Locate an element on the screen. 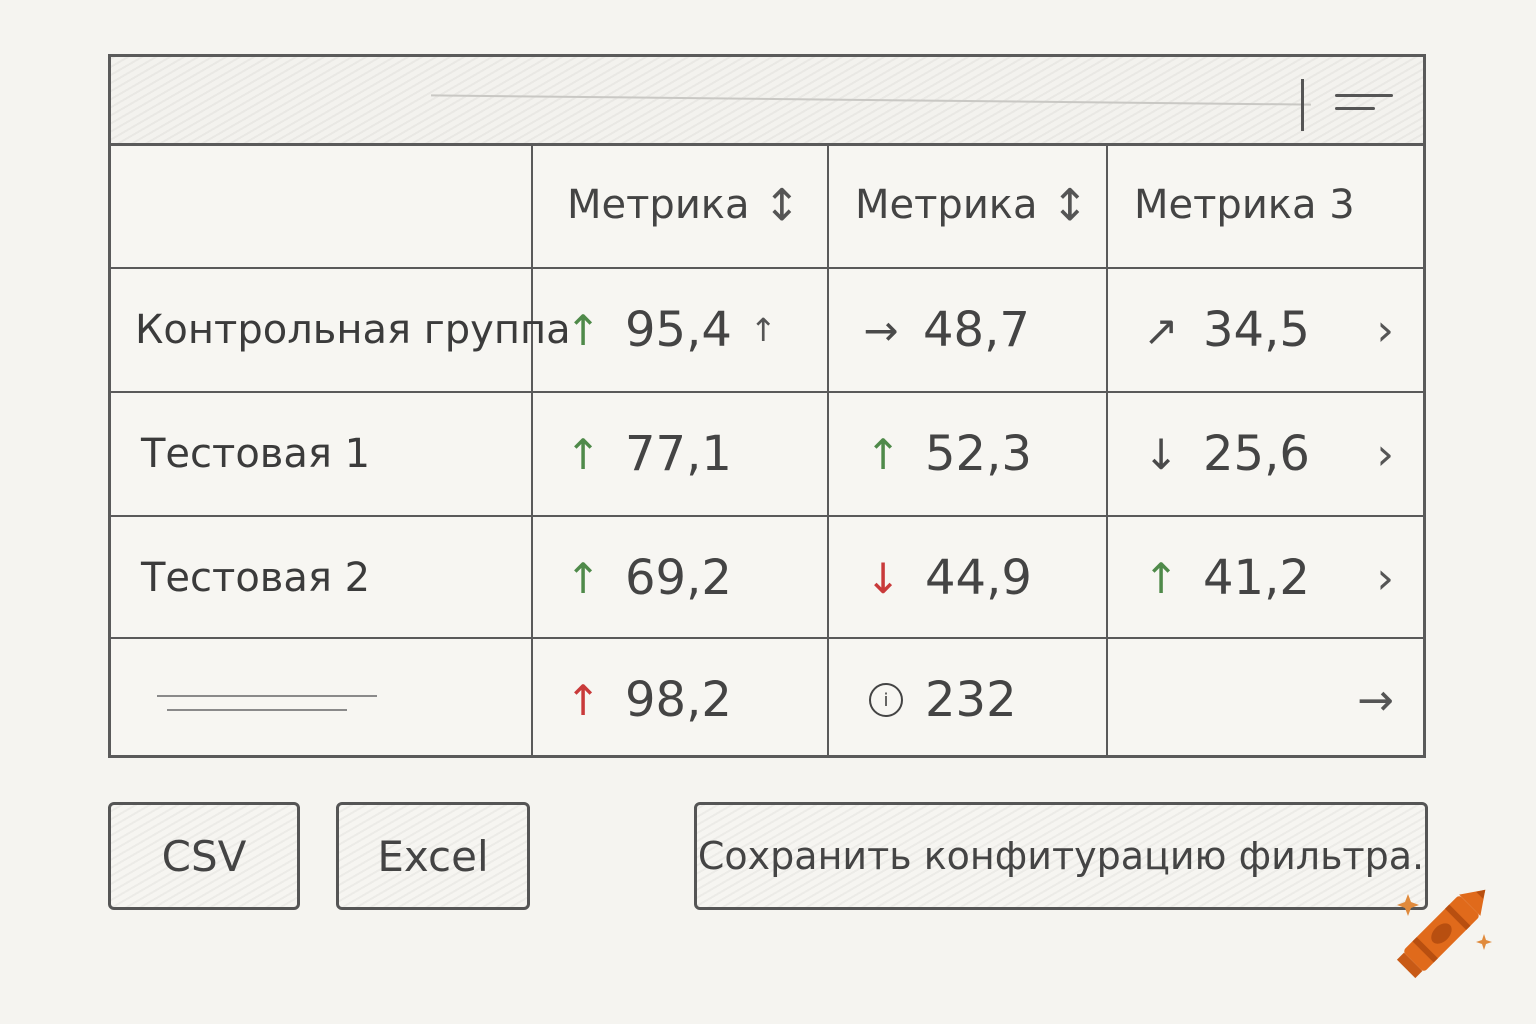 The image size is (1536, 1024). table-cell: → 48,7 is located at coordinates (940, 330).